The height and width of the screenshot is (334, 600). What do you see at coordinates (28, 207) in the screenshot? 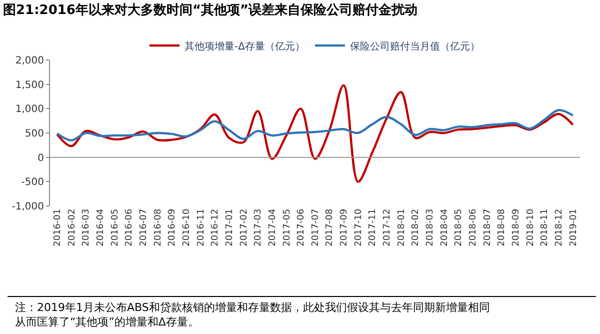
I see `y-tick-label: -1,000` at bounding box center [28, 207].